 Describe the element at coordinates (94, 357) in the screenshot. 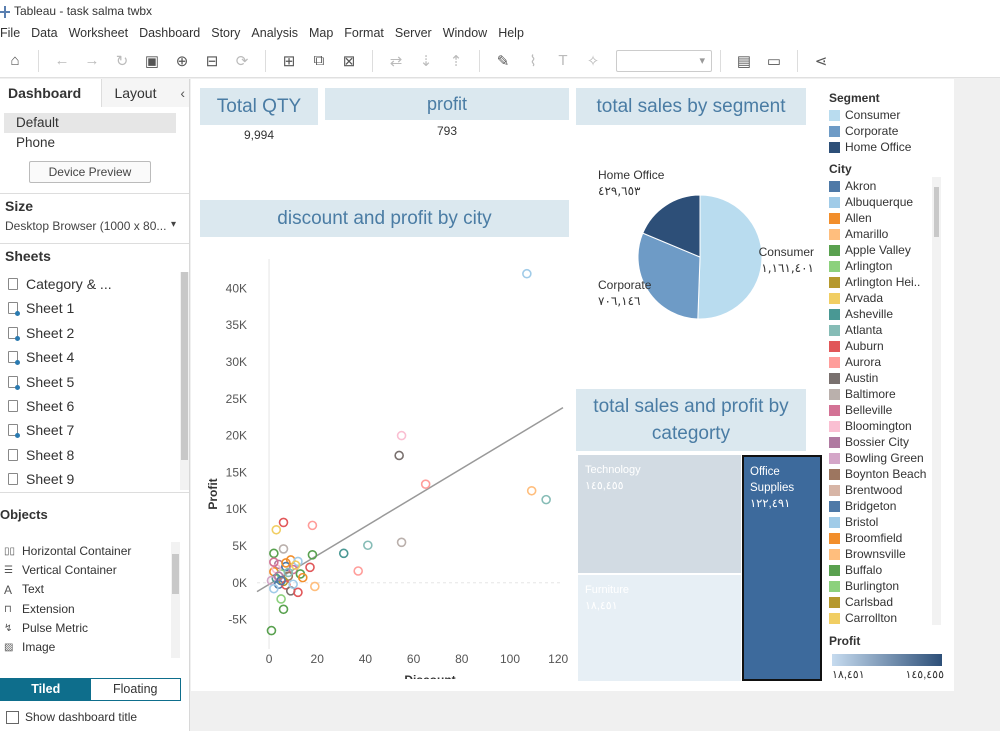

I see `sheet-item: Sheet 4` at that location.